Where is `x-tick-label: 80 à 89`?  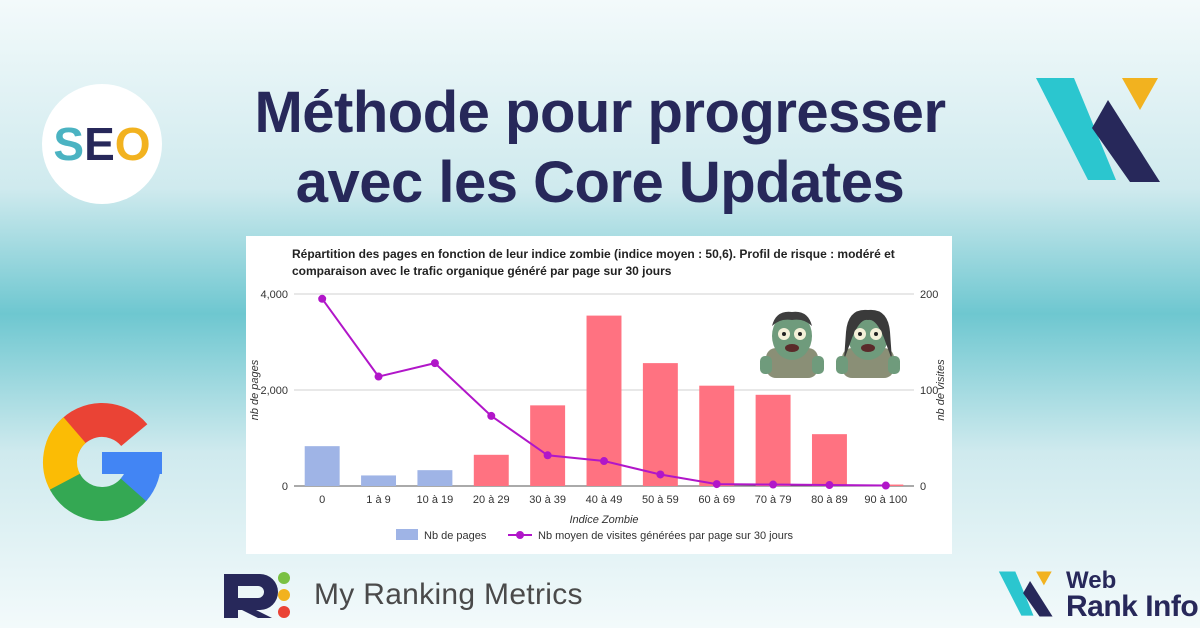 x-tick-label: 80 à 89 is located at coordinates (829, 500).